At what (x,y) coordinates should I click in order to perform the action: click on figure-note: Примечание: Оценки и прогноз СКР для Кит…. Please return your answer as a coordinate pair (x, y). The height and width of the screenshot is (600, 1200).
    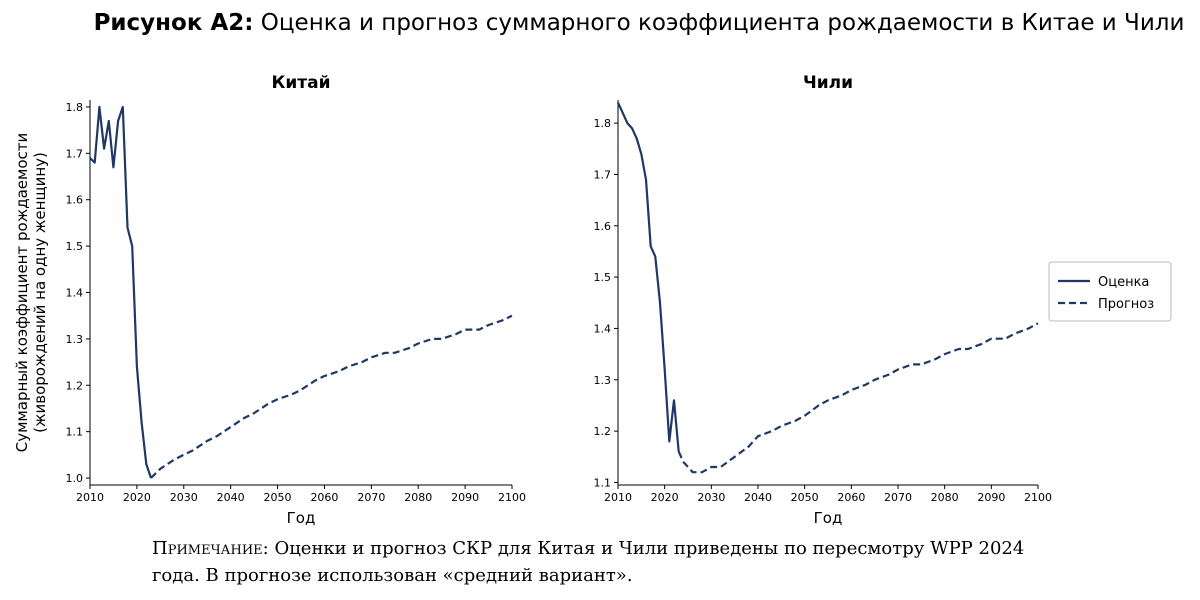
    Looking at the image, I should click on (602, 562).